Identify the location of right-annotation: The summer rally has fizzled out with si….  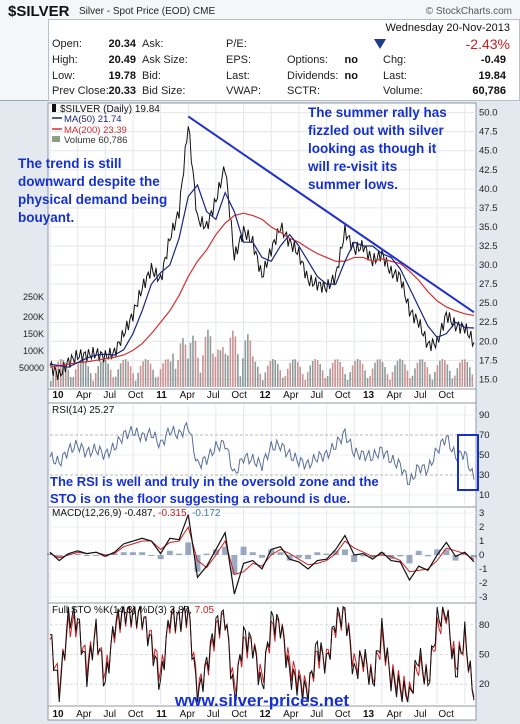
(377, 148).